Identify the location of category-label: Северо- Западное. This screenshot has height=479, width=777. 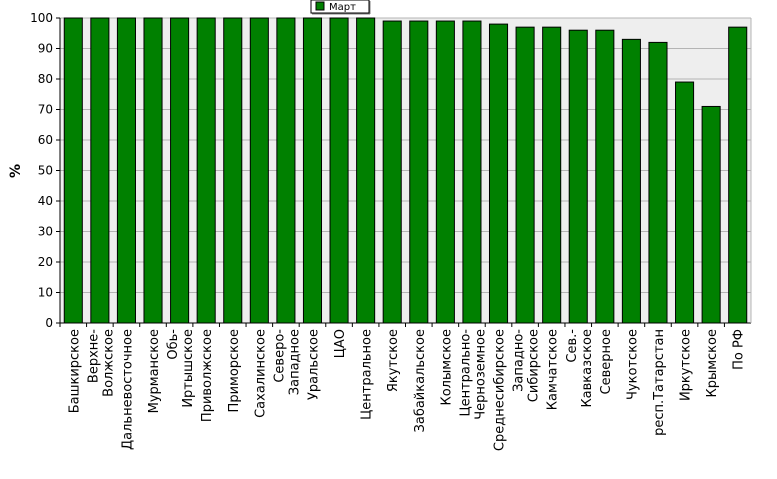
(287, 362).